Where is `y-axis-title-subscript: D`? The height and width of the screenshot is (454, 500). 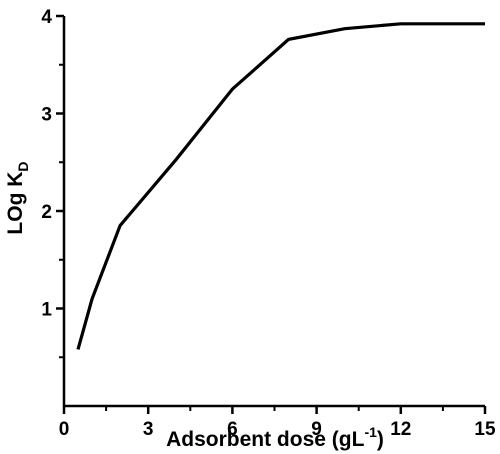 y-axis-title-subscript: D is located at coordinates (23, 166).